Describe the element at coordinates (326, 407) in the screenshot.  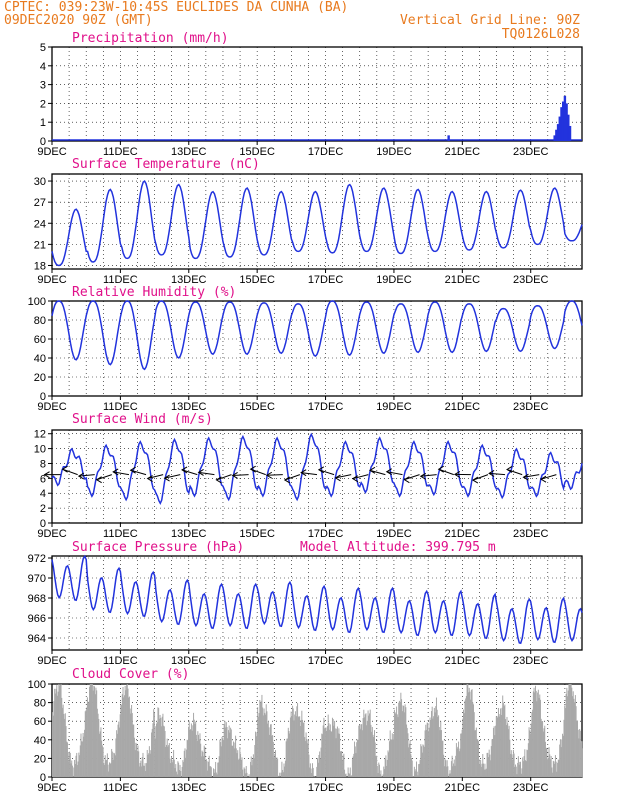
I see `humidity-xtick-label: 17DEC` at that location.